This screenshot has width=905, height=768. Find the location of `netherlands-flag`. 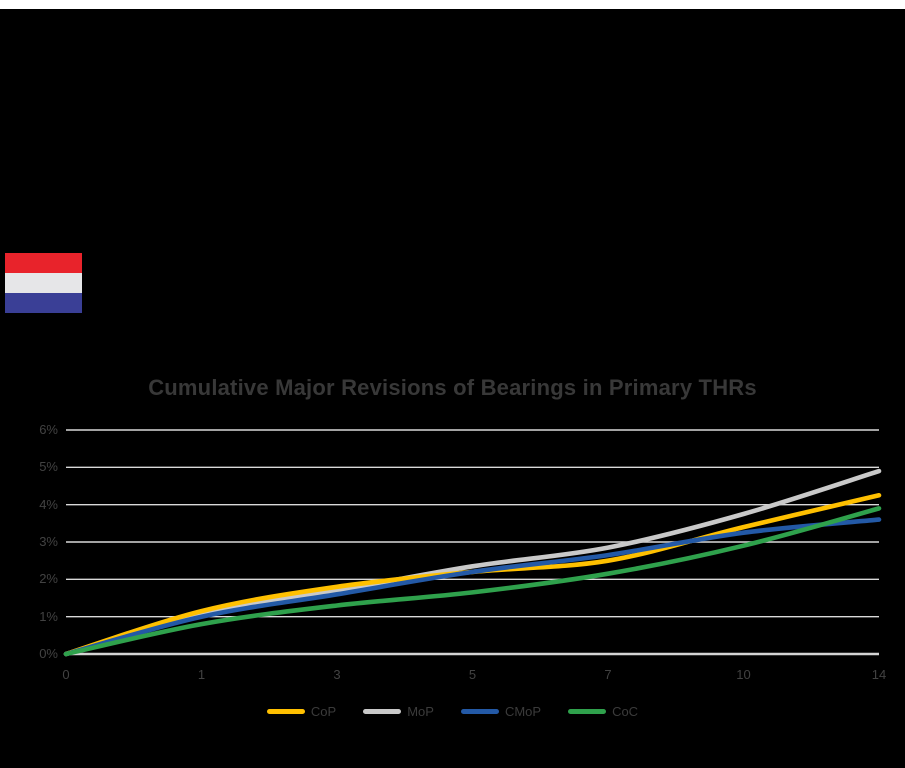

netherlands-flag is located at coordinates (43, 283).